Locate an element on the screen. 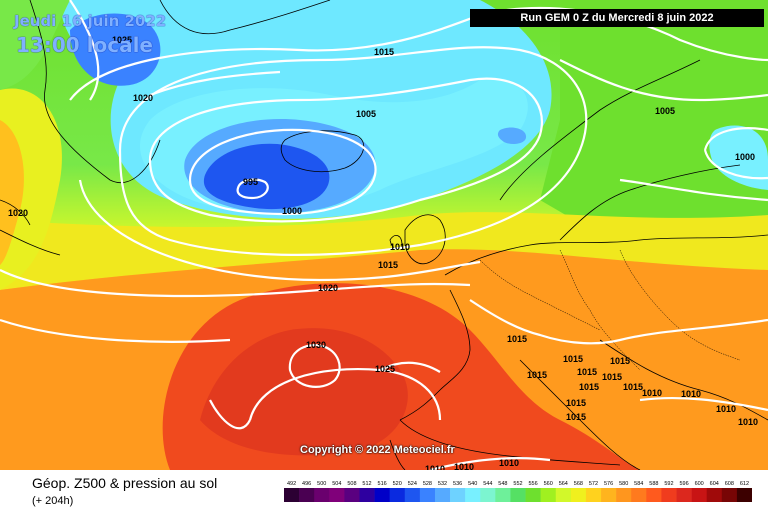  legend-value: 532 is located at coordinates (442, 484).